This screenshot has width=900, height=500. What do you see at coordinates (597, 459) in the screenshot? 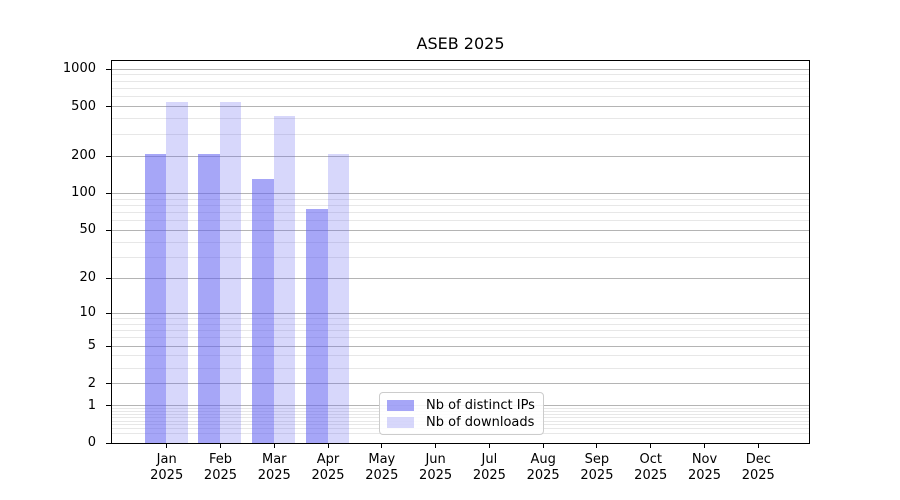
I see `x-tick-month: Sep` at bounding box center [597, 459].